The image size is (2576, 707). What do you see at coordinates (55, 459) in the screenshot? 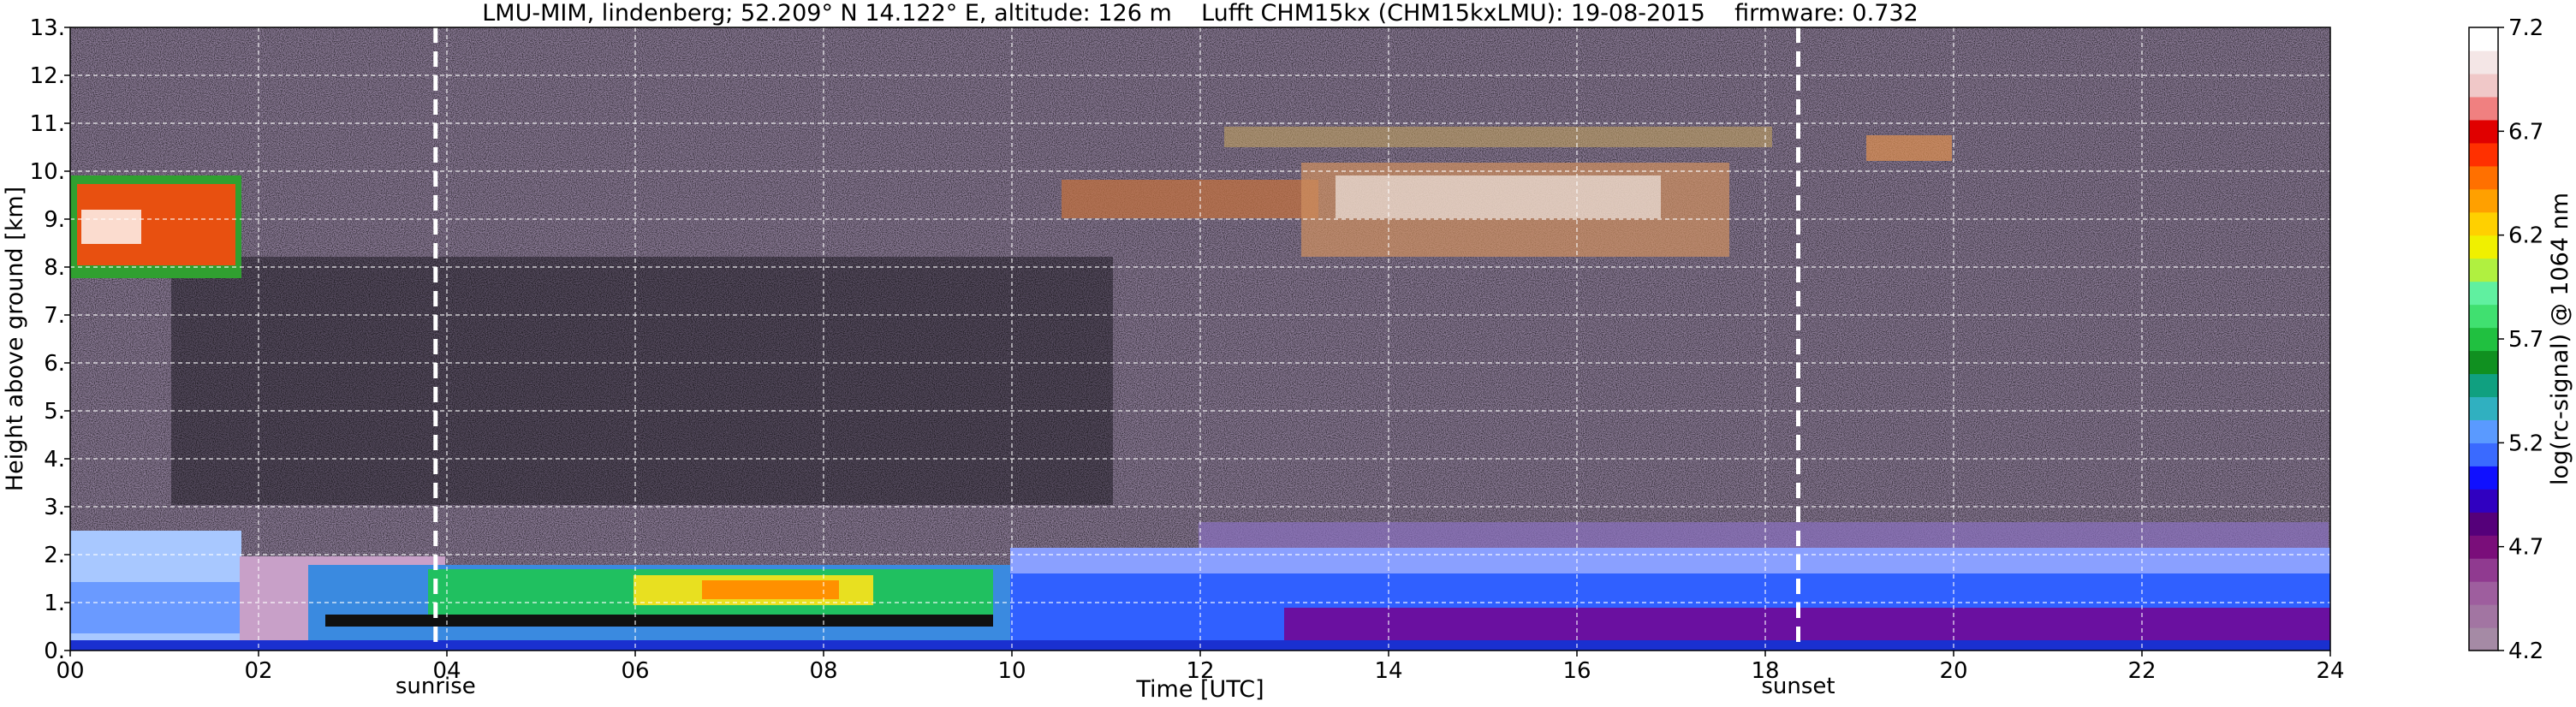
I see `y-tick-label: 4.` at bounding box center [55, 459].